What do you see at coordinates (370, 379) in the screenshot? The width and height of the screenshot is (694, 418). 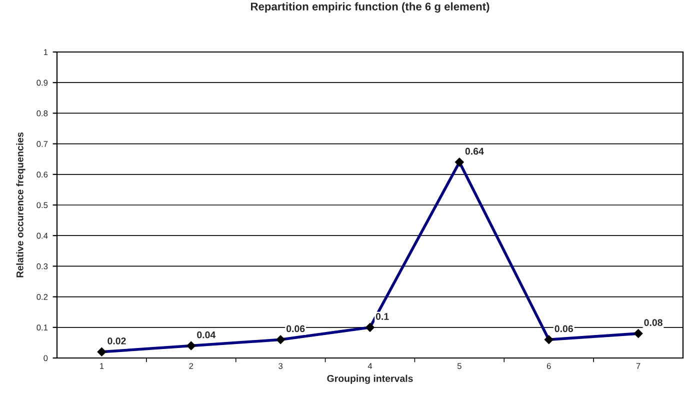 I see `x-axis-title: Grouping intervals` at bounding box center [370, 379].